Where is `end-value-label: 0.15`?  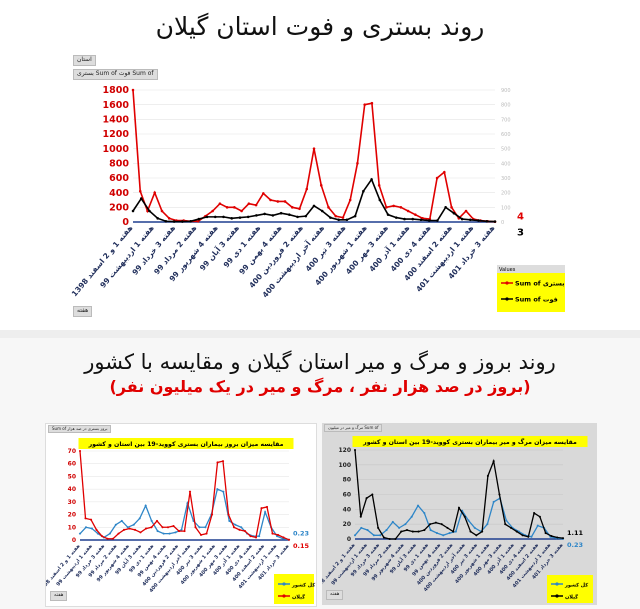 end-value-label: 0.15 is located at coordinates (301, 546).